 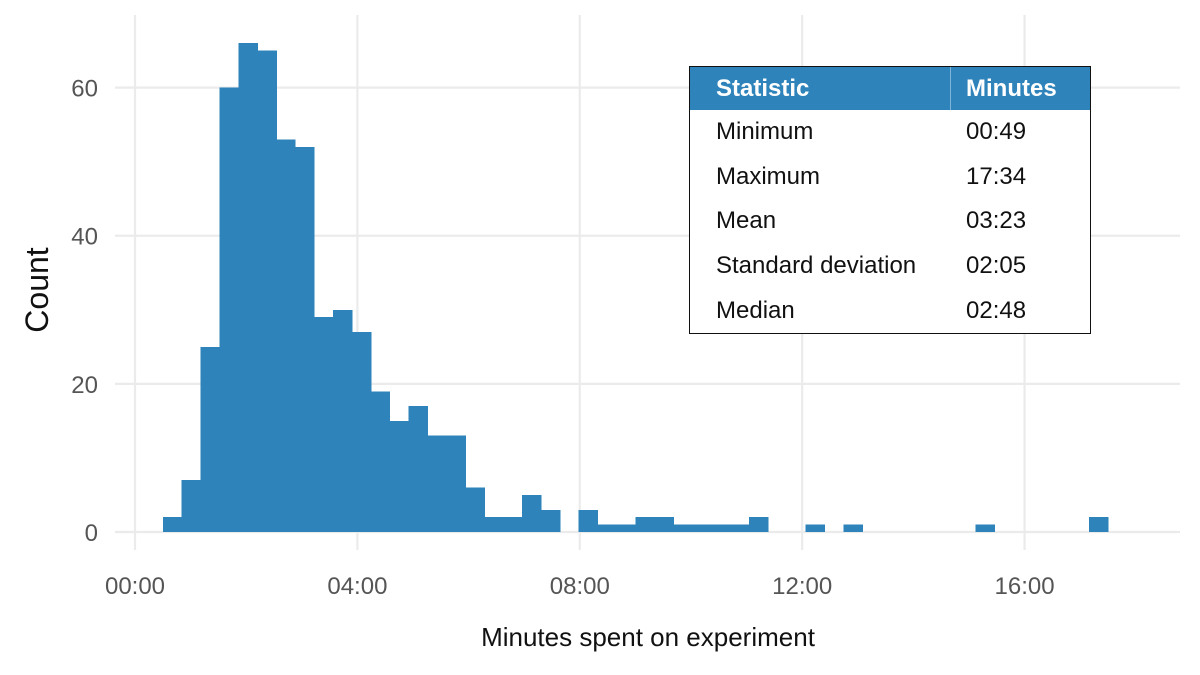 What do you see at coordinates (890, 221) in the screenshot?
I see `table-row: Mean 03:23` at bounding box center [890, 221].